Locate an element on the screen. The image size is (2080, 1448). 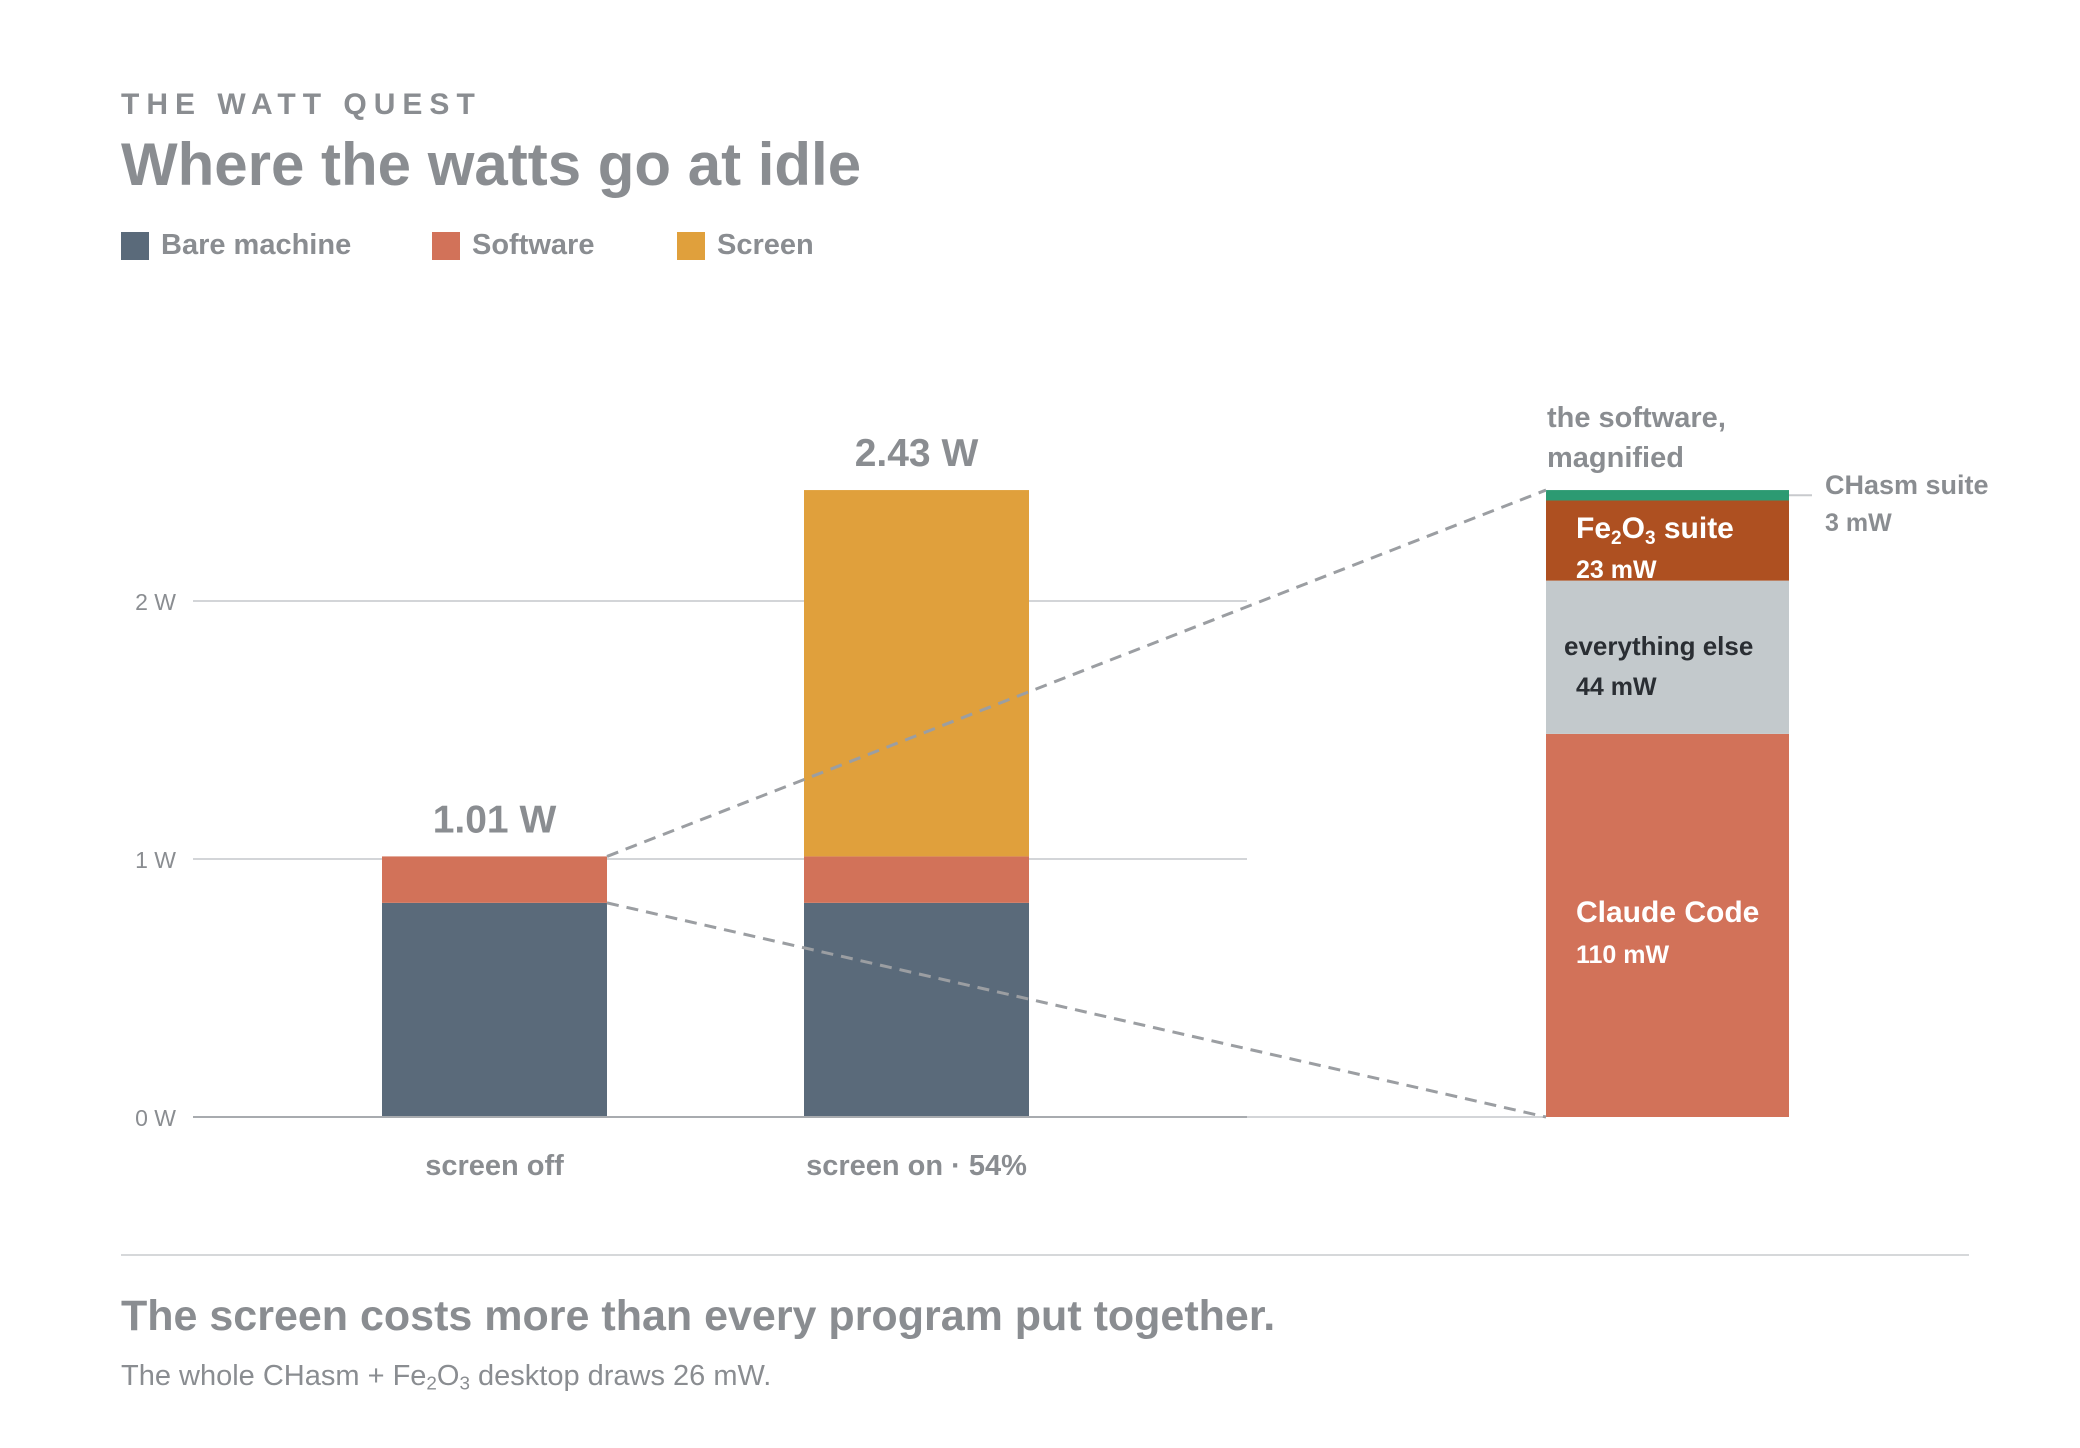
x-category-label: screen on · 54% is located at coordinates (916, 1166).